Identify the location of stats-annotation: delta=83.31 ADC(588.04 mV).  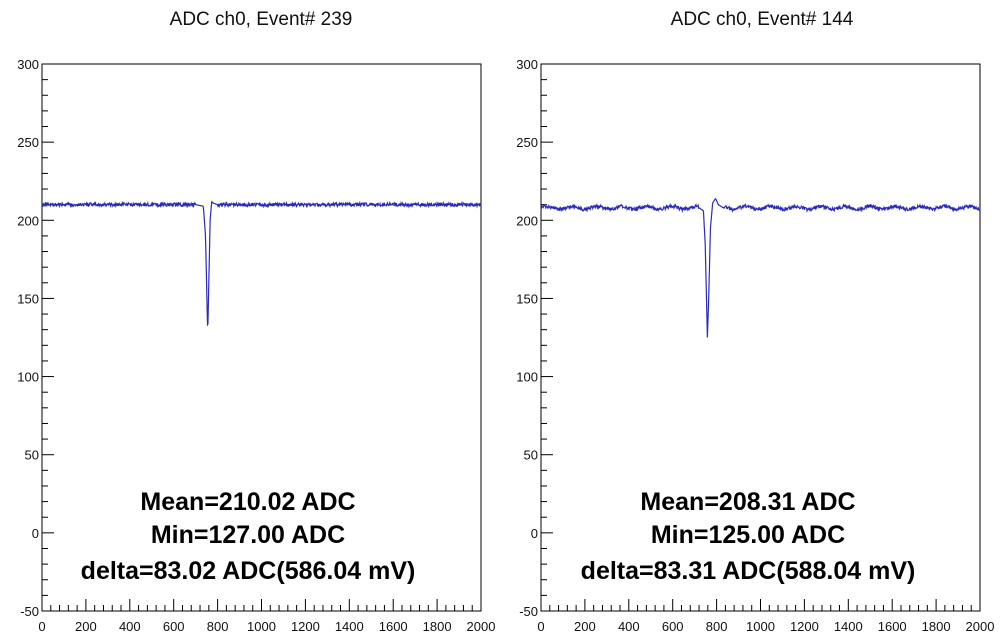
(748, 571).